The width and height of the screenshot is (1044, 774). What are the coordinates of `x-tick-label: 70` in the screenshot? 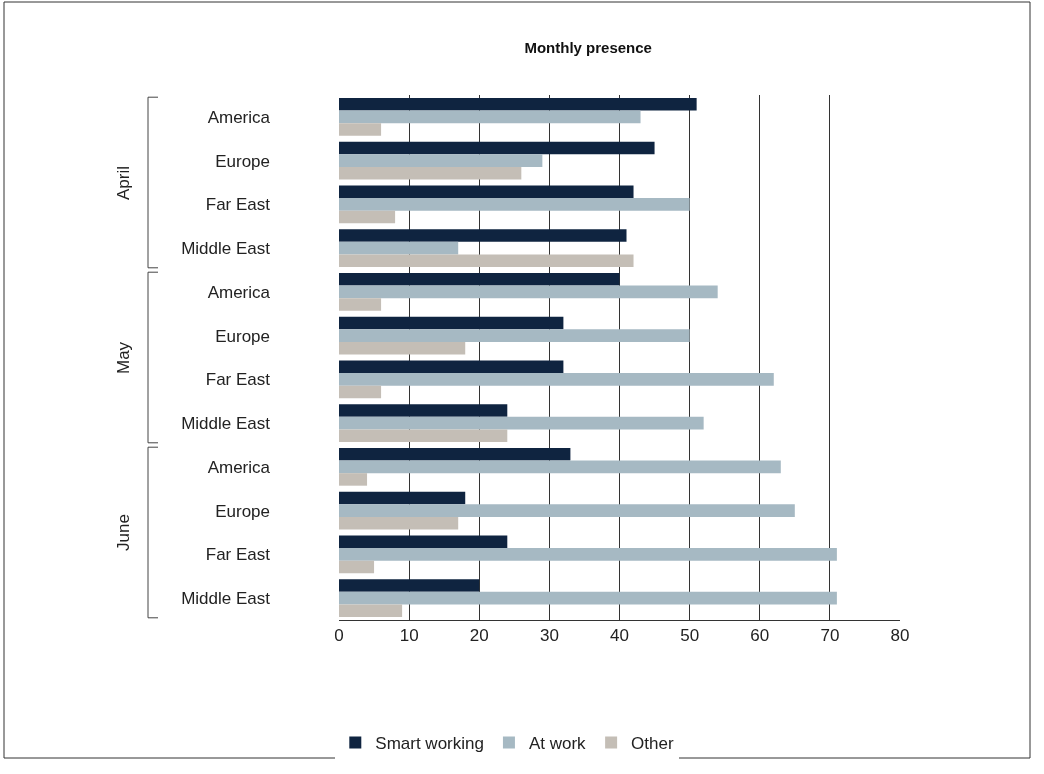 It's located at (830, 636).